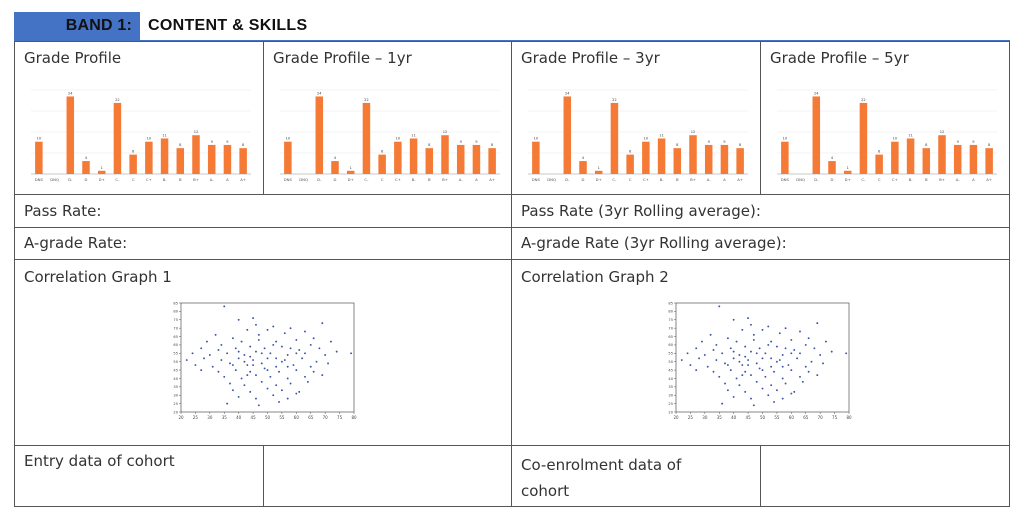 Image resolution: width=1024 pixels, height=514 pixels. Describe the element at coordinates (670, 354) in the screenshot. I see `y-tick-label-55: 55` at that location.